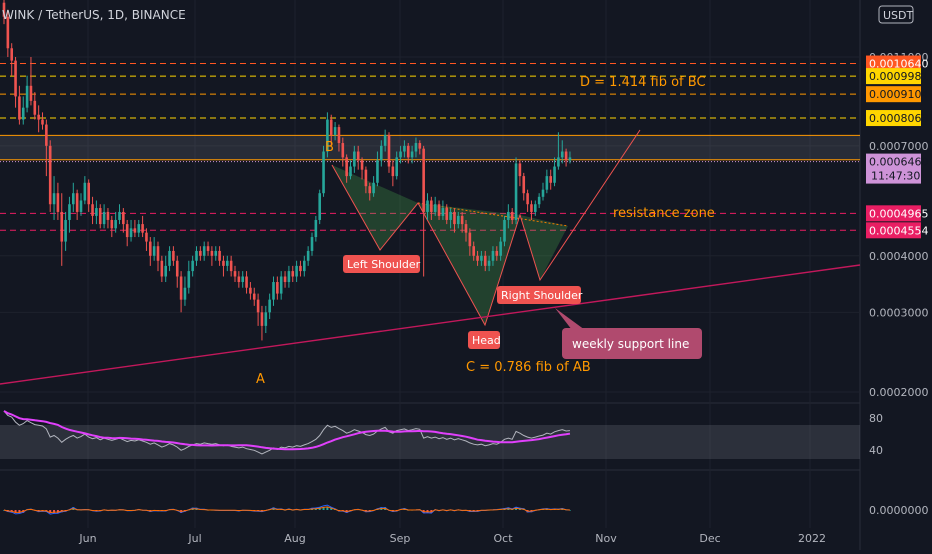 This screenshot has width=932, height=554. What do you see at coordinates (452, 538) in the screenshot?
I see `time-axis: Jun Jul Aug Sep Oct Nov Dec 2022` at bounding box center [452, 538].